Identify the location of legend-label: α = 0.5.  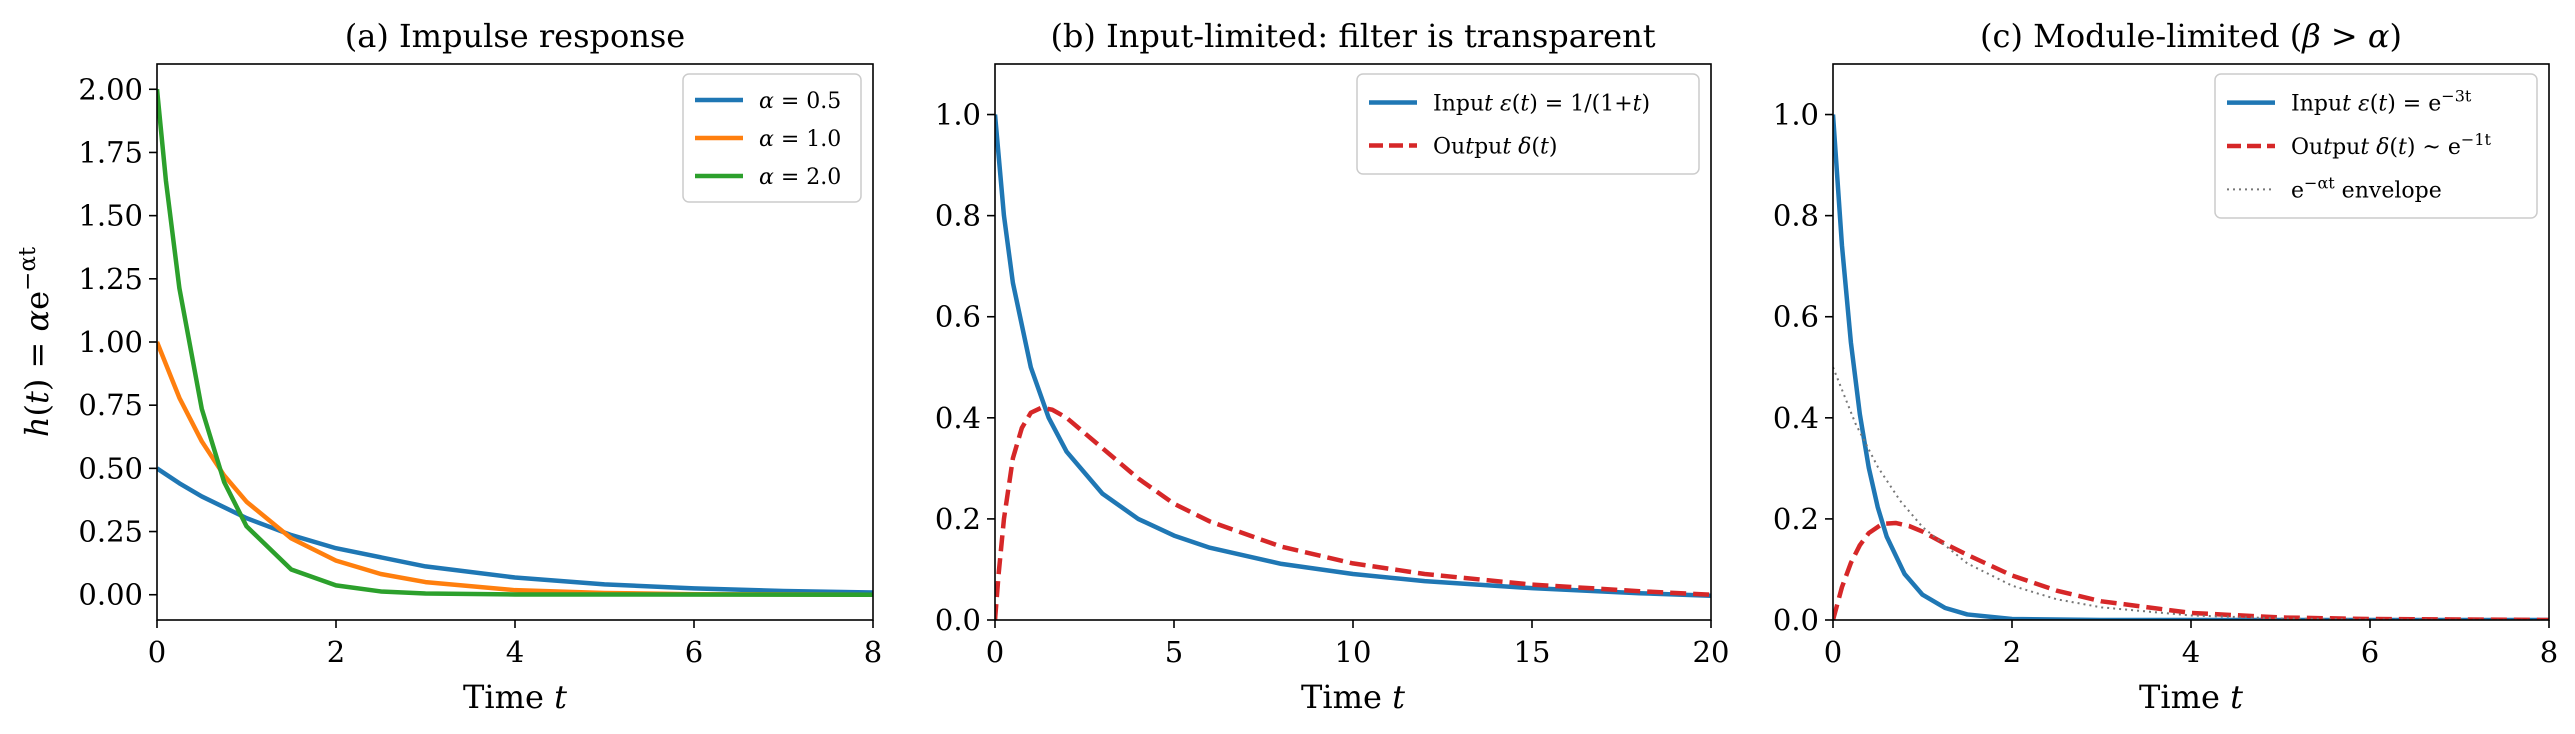
(800, 101).